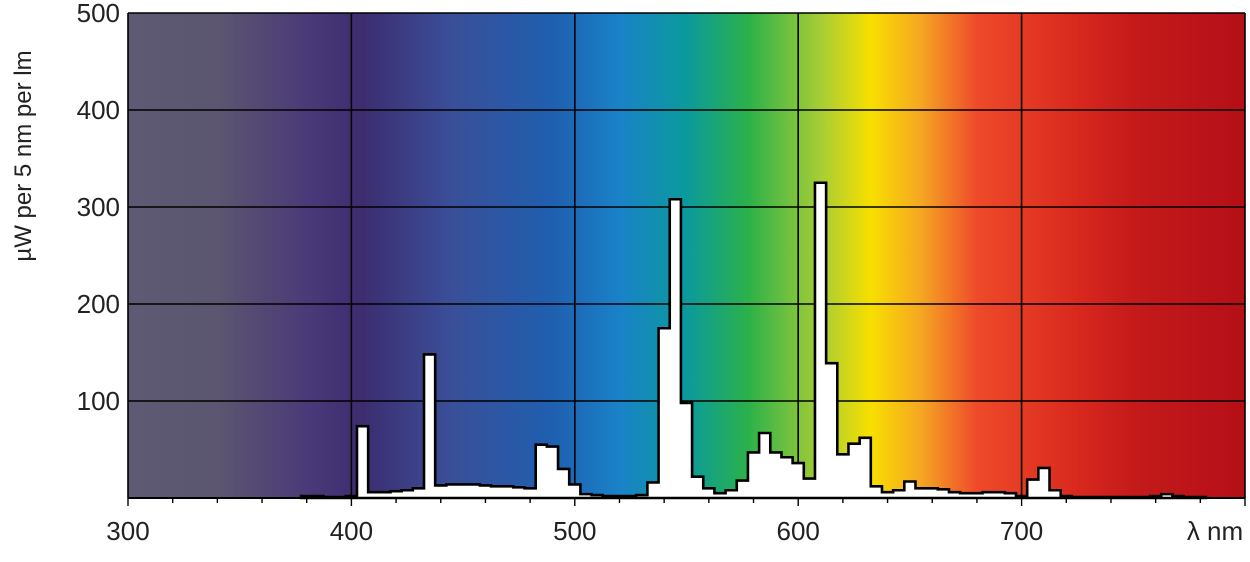  I want to click on x-tick-label-400: 400, so click(351, 531).